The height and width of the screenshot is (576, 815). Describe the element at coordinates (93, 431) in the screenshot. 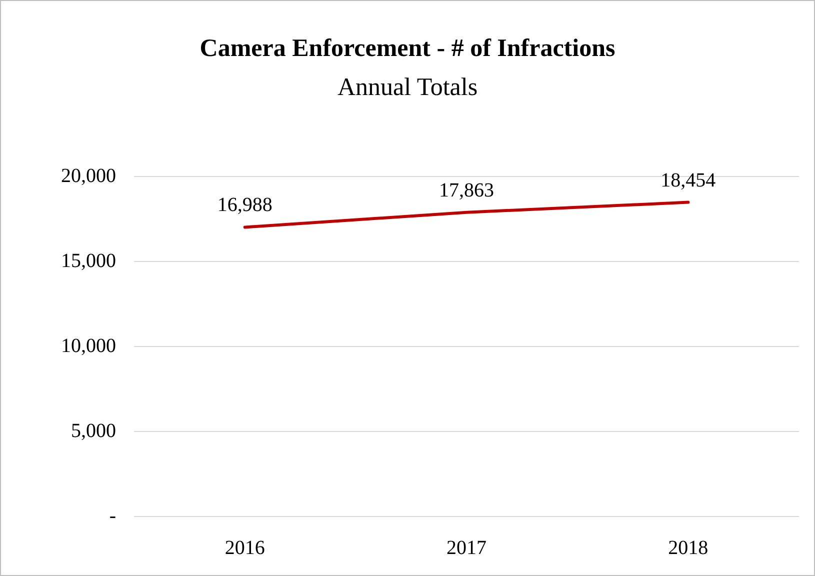

I see `y-tick-label: 5,000` at that location.